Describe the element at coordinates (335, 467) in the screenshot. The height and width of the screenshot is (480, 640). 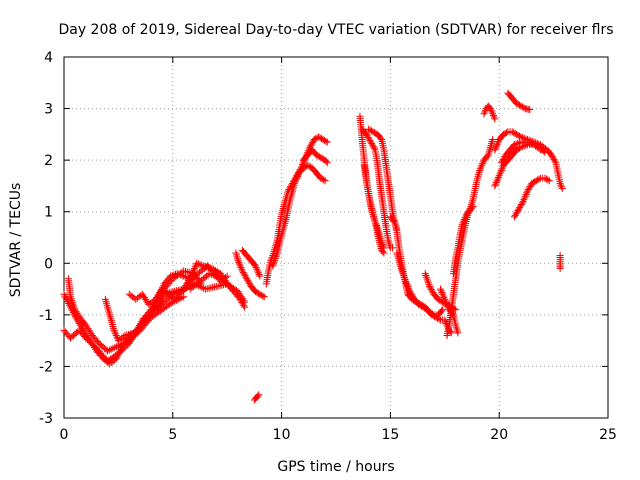
I see `x-axis-label: GPS time / hours` at that location.